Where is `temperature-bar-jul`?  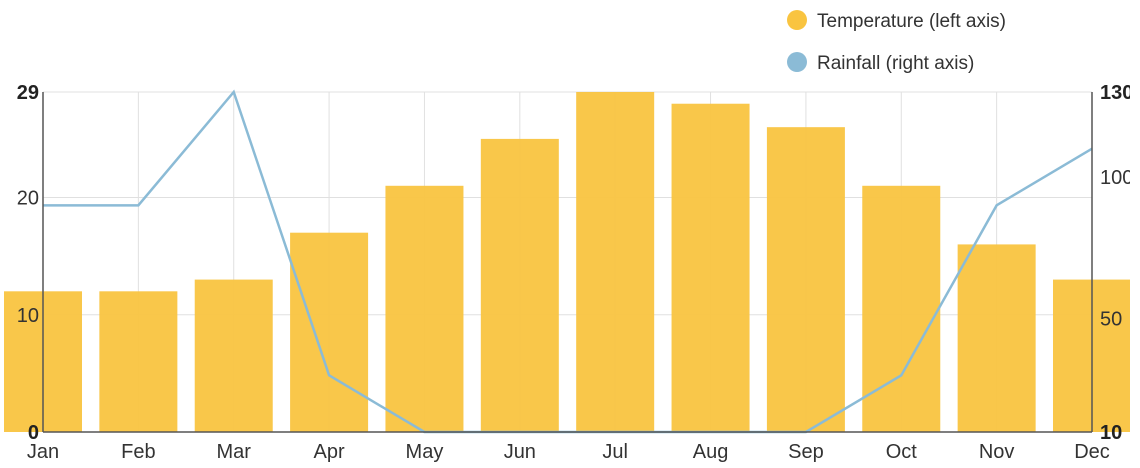
temperature-bar-jul is located at coordinates (615, 262).